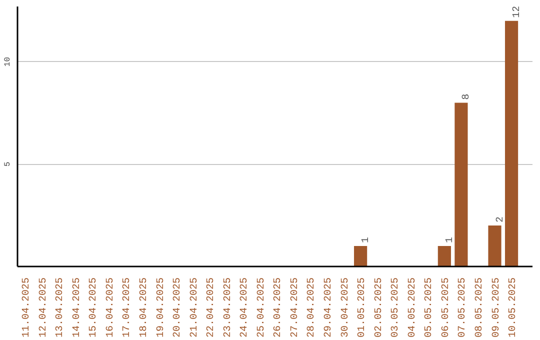 The width and height of the screenshot is (540, 340). What do you see at coordinates (77, 307) in the screenshot?
I see `x-tick-label: 14.04.2025` at bounding box center [77, 307].